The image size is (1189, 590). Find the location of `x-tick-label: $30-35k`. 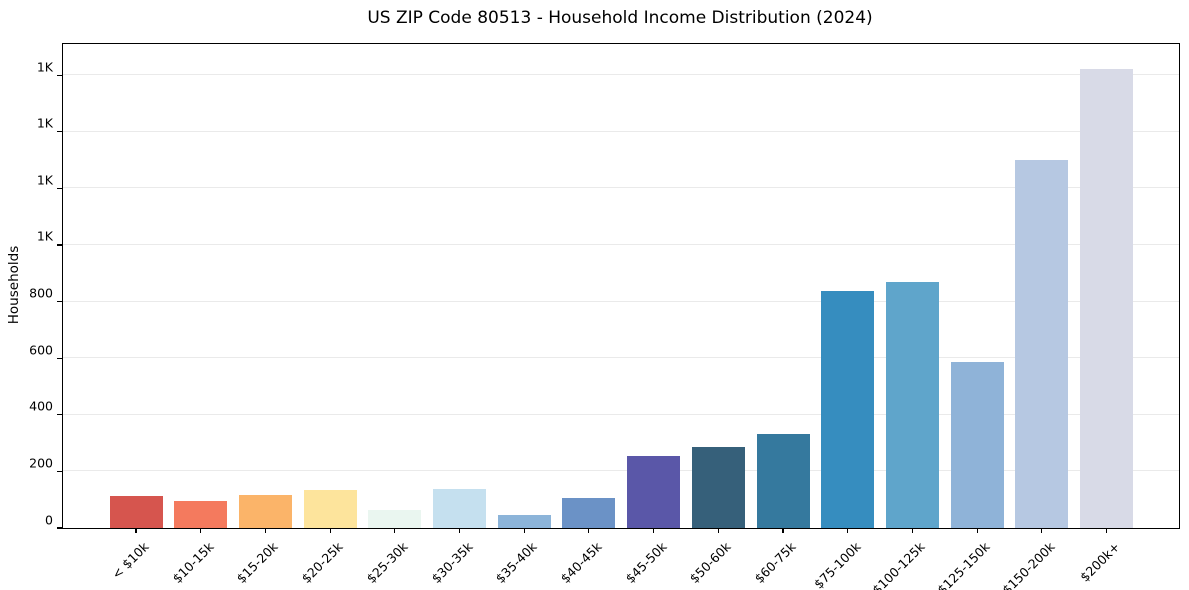

x-tick-label: $30-35k is located at coordinates (452, 563).